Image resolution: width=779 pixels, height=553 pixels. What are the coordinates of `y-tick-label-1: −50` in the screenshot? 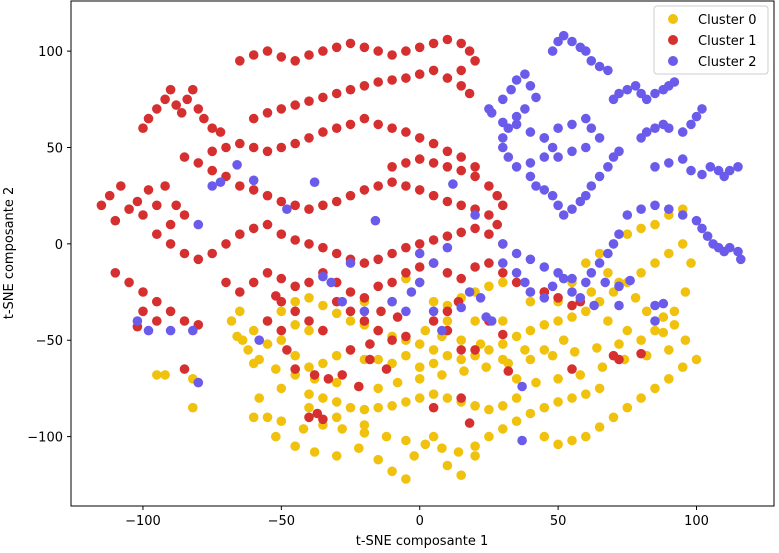 It's located at (49, 341).